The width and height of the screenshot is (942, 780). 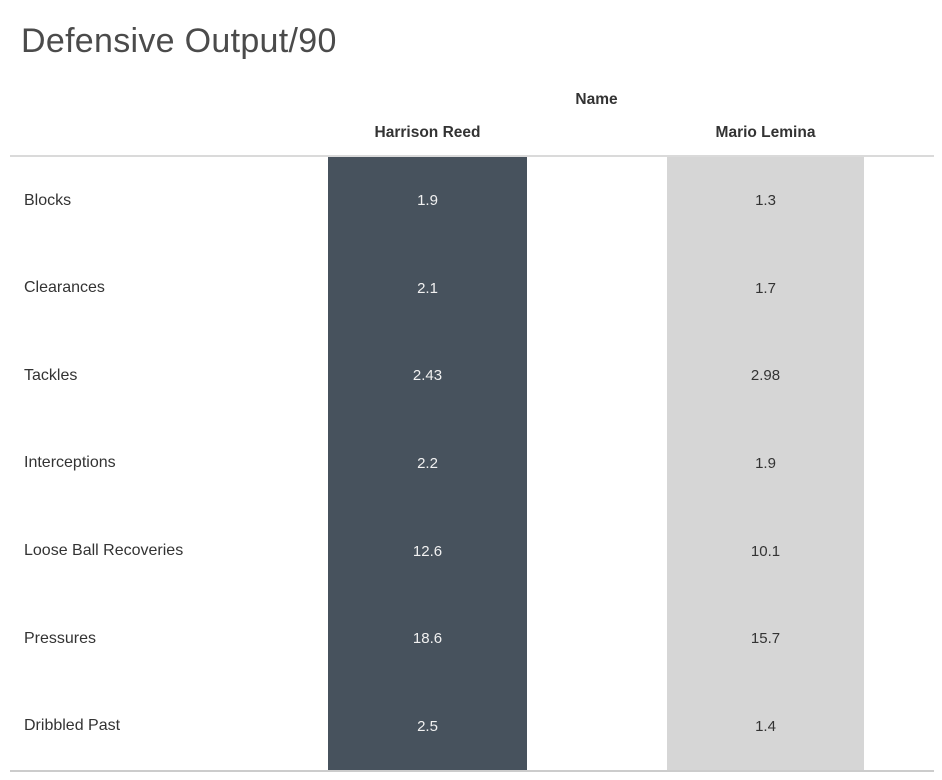 I want to click on column-header-harrison-reed: Harrison Reed, so click(x=427, y=132).